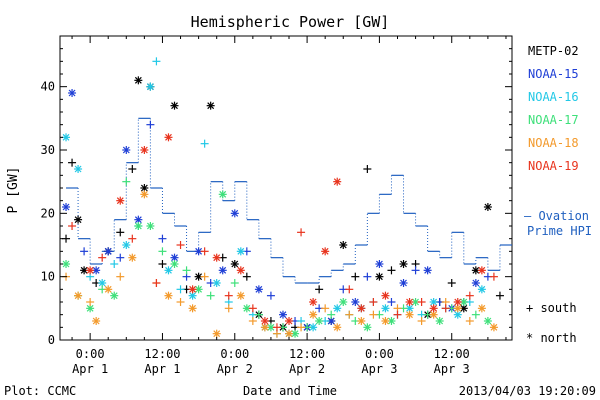 The width and height of the screenshot is (600, 400). What do you see at coordinates (48, 150) in the screenshot?
I see `y-tick-label: 30` at bounding box center [48, 150].